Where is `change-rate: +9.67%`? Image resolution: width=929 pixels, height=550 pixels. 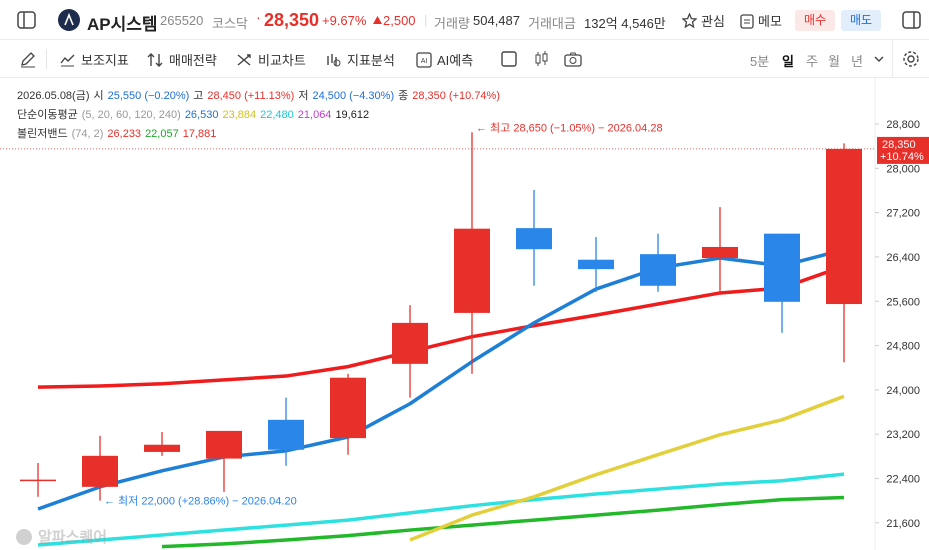 change-rate: +9.67% is located at coordinates (344, 20).